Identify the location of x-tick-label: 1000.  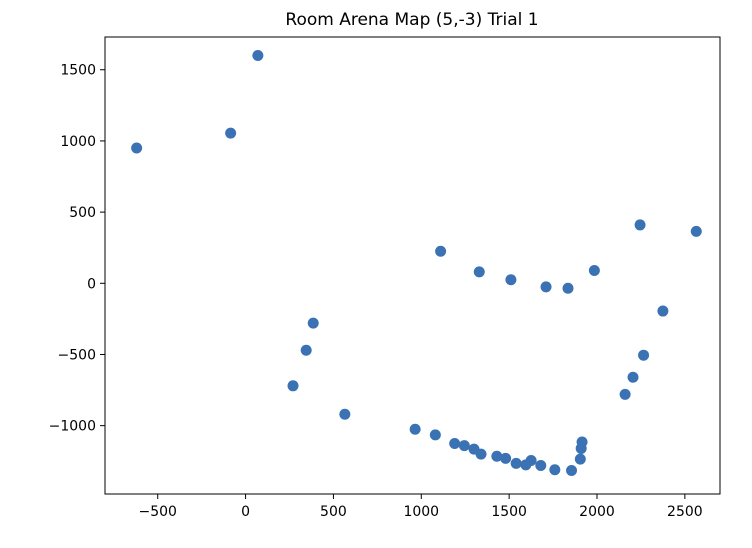
(421, 512).